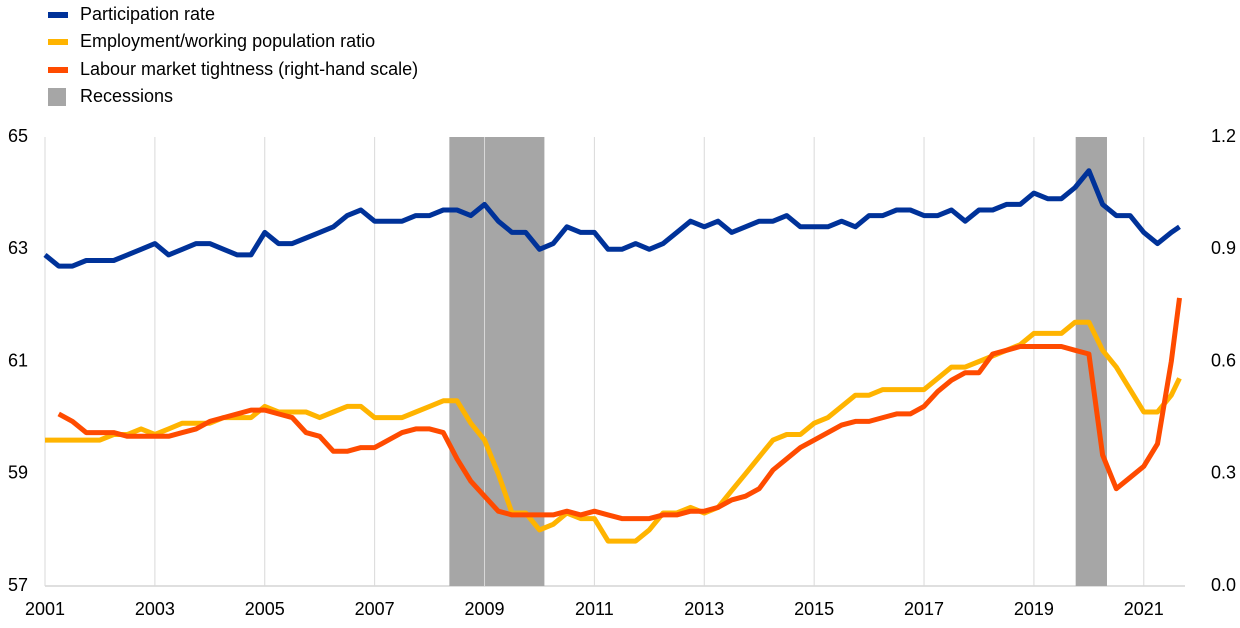 This screenshot has height=628, width=1240. I want to click on legend-label: Recessions, so click(126, 96).